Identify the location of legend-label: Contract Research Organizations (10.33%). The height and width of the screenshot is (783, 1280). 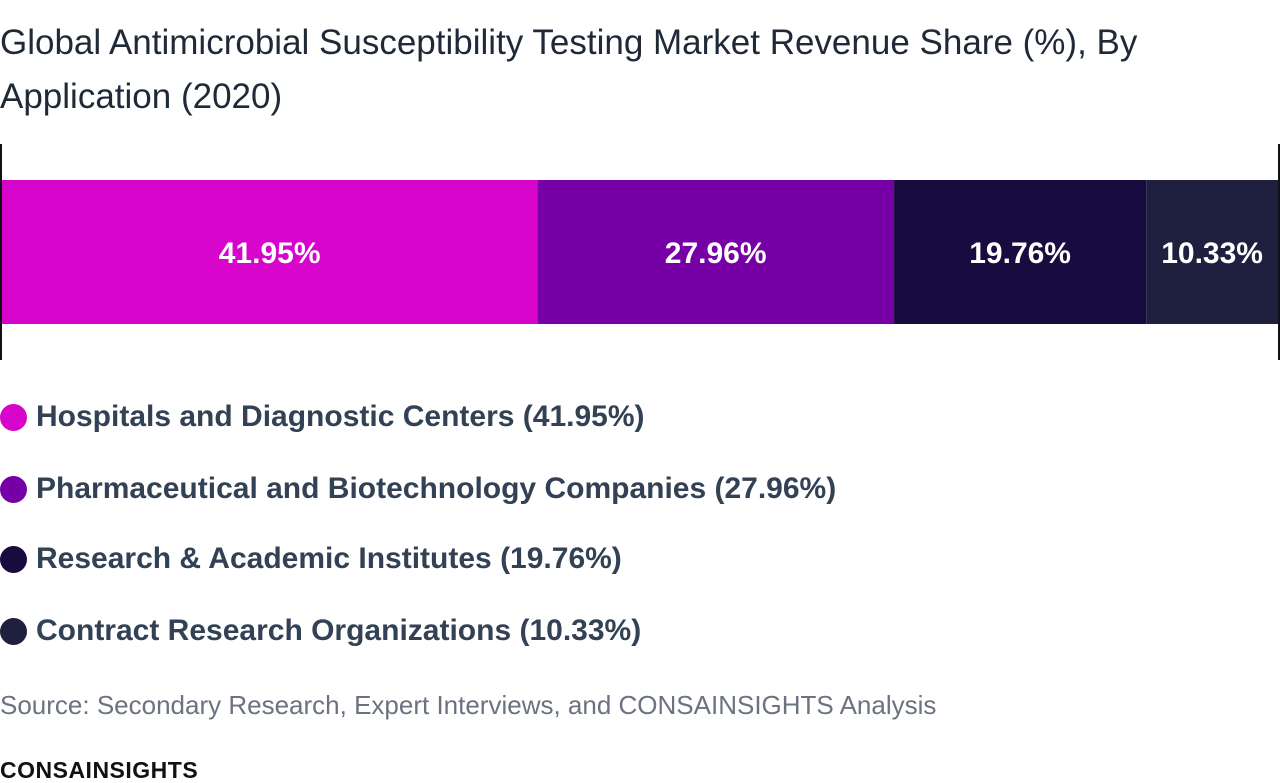
(339, 630).